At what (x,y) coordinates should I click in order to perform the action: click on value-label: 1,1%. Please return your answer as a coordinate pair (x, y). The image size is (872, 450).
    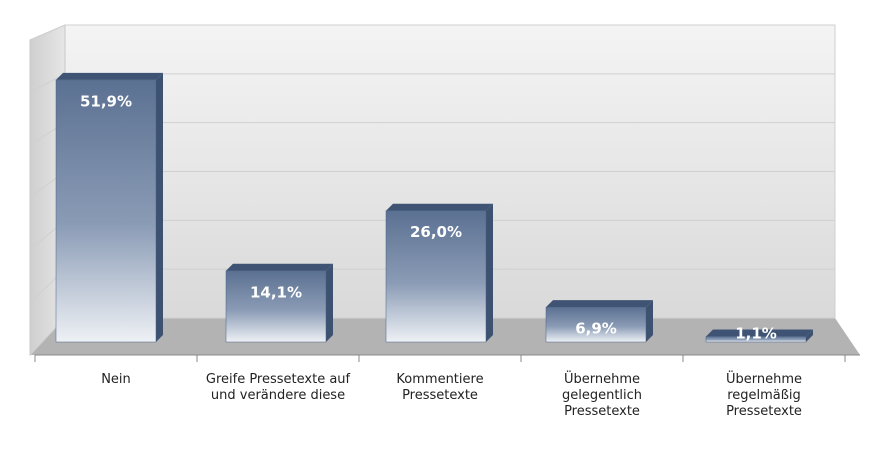
    Looking at the image, I should click on (756, 334).